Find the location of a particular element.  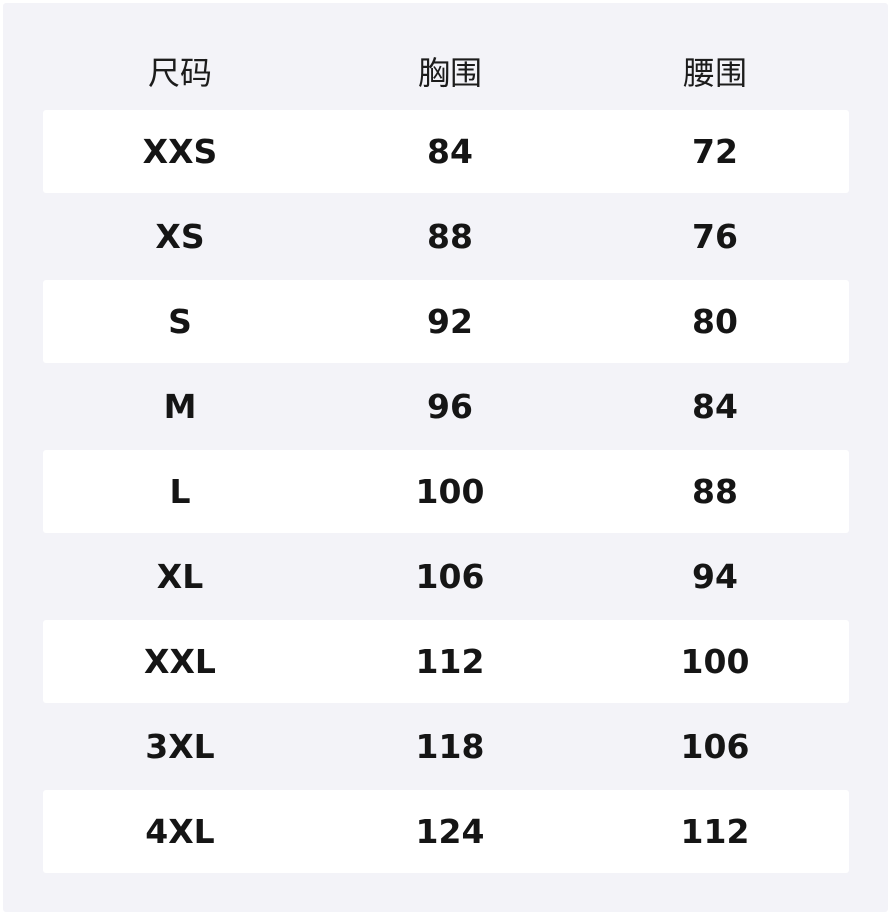

table-row: XS 88 76 is located at coordinates (446, 236).